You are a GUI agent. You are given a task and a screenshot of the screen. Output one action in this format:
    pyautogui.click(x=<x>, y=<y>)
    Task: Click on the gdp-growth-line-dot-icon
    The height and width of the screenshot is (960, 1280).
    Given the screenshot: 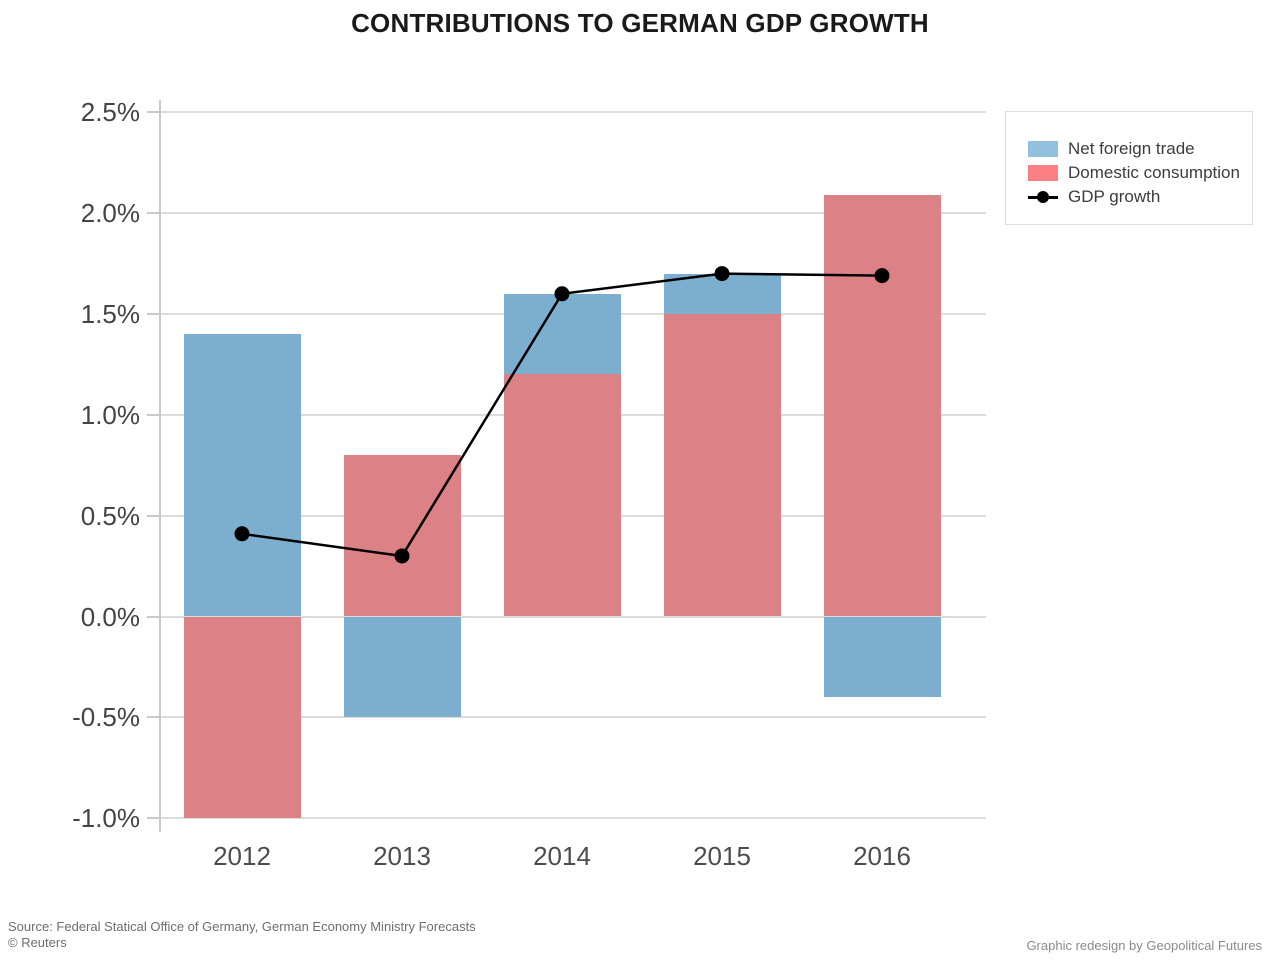 What is the action you would take?
    pyautogui.click(x=1043, y=197)
    